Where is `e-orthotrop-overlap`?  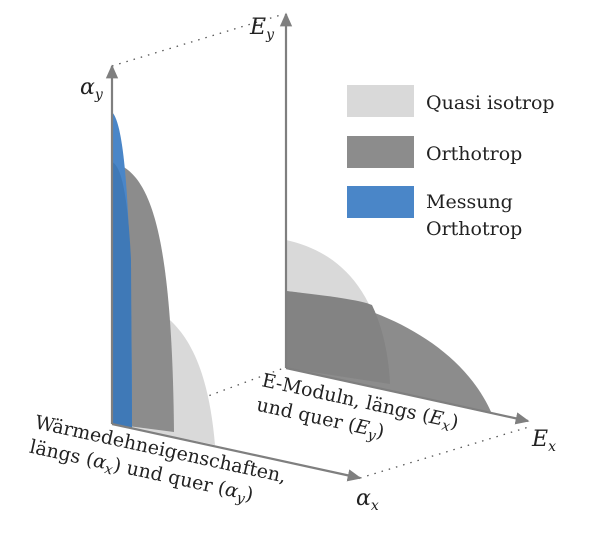
e-orthotrop-overlap is located at coordinates (338, 337).